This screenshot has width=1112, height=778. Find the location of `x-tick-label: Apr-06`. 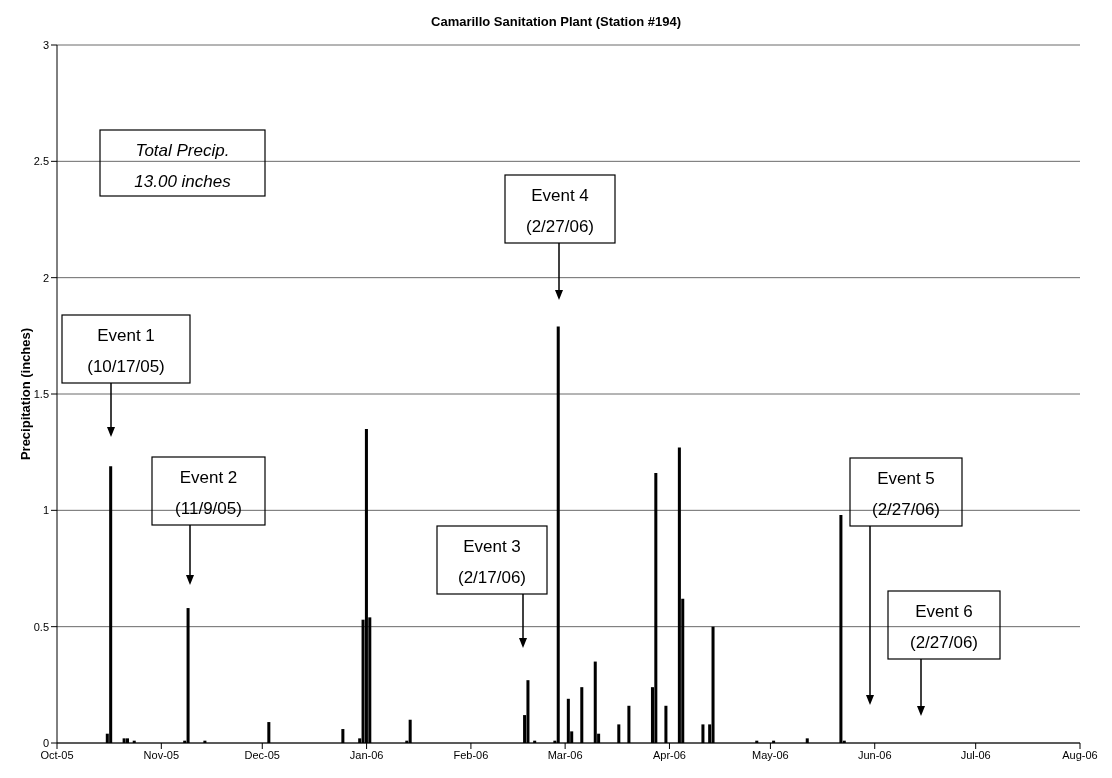

x-tick-label: Apr-06 is located at coordinates (669, 754).